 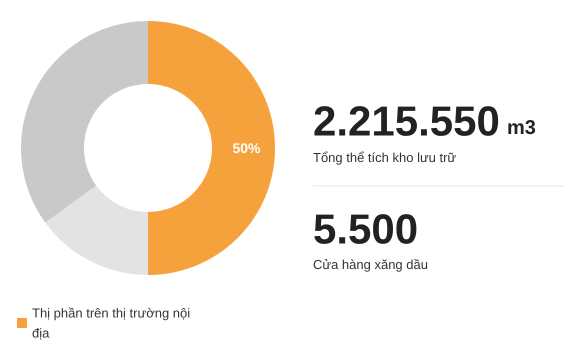 What do you see at coordinates (370, 264) in the screenshot?
I see `text: Cửa hàng xăng dầu` at bounding box center [370, 264].